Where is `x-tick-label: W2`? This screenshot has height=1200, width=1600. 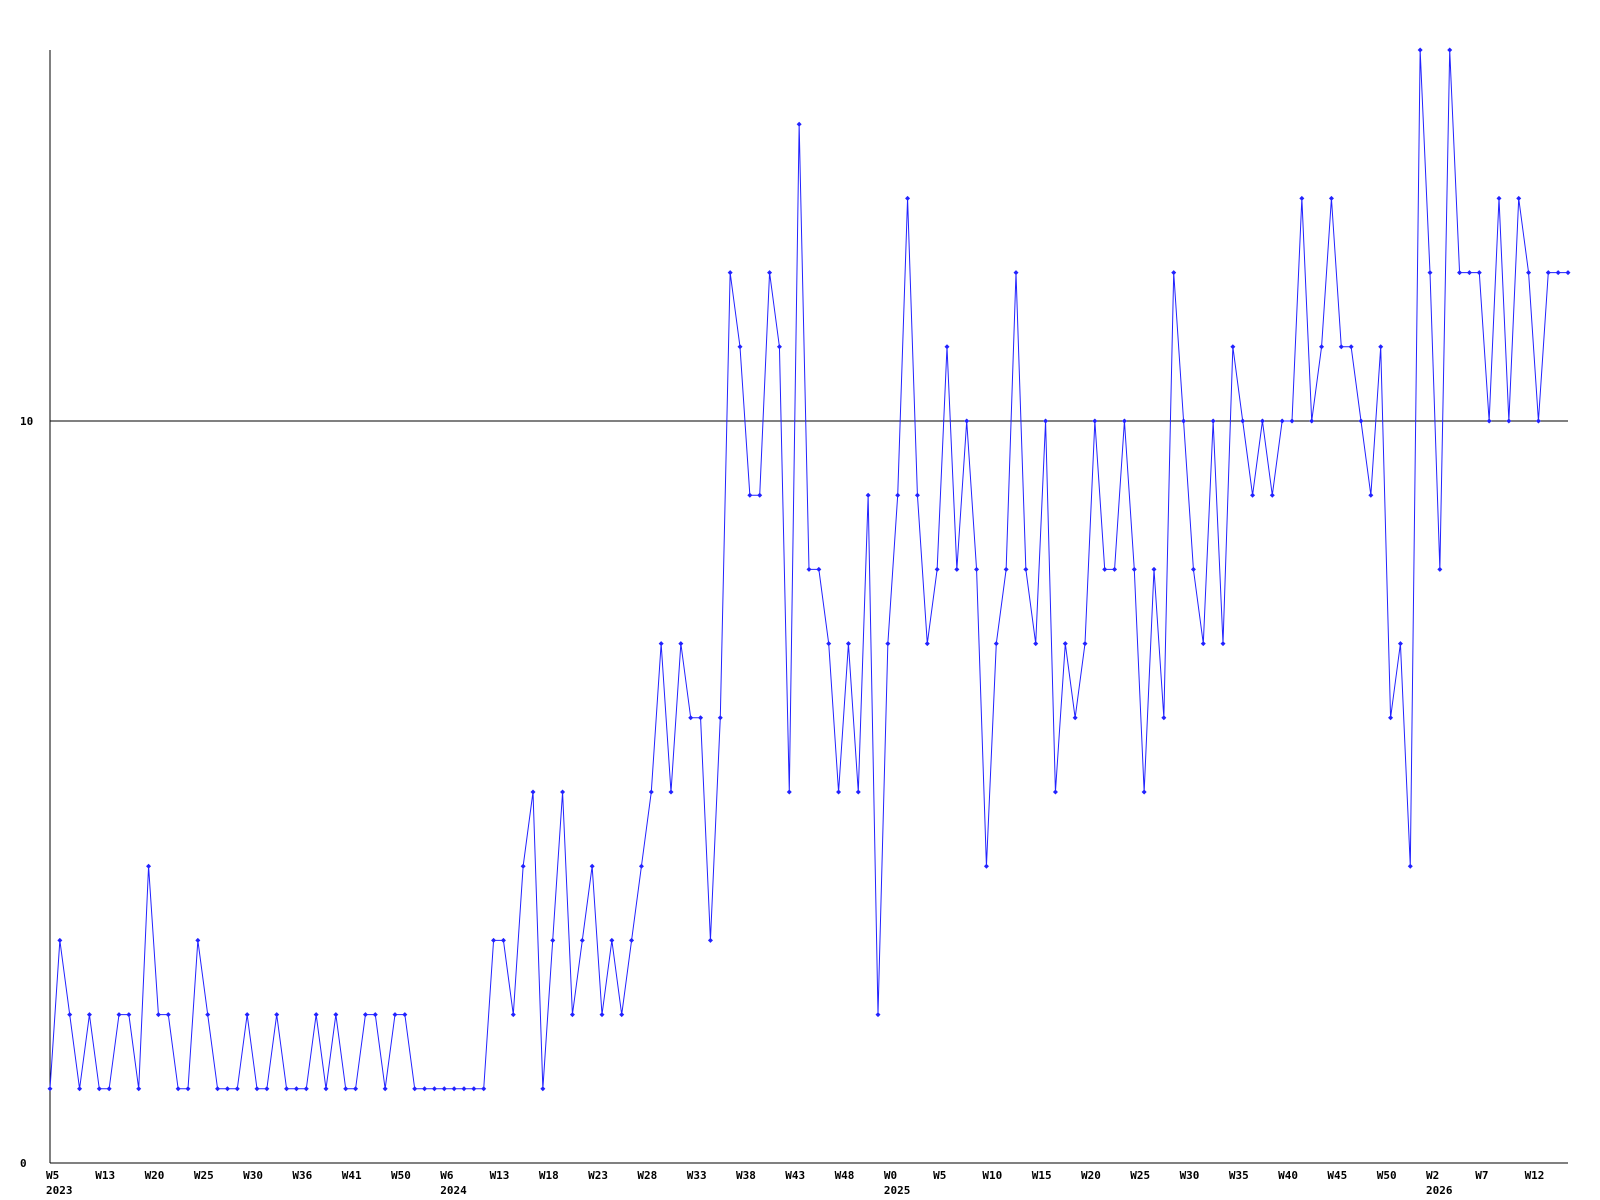 x-tick-label: W2 is located at coordinates (1432, 1175).